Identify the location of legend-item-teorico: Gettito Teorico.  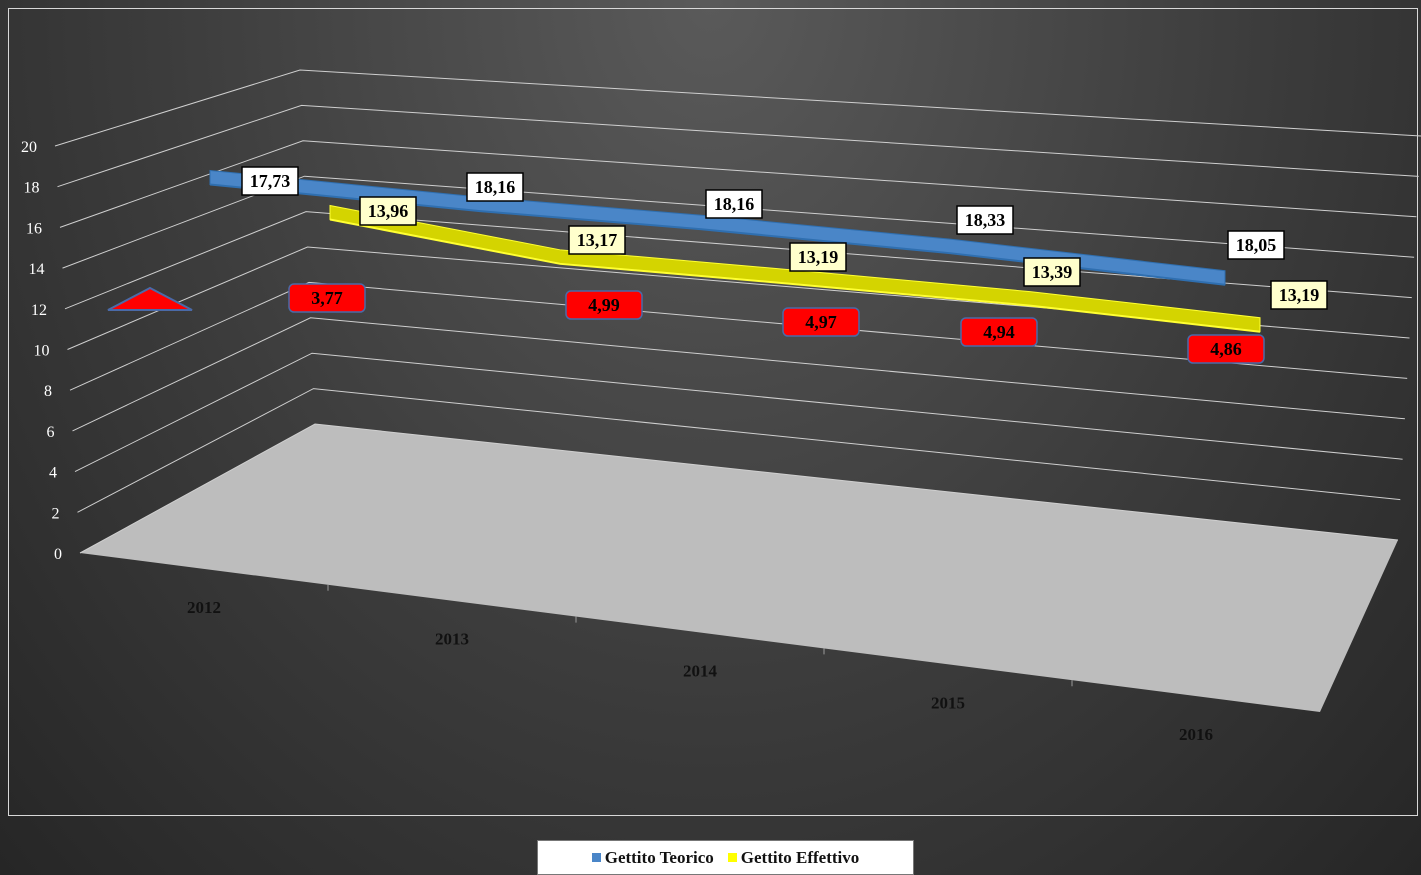
(652, 857).